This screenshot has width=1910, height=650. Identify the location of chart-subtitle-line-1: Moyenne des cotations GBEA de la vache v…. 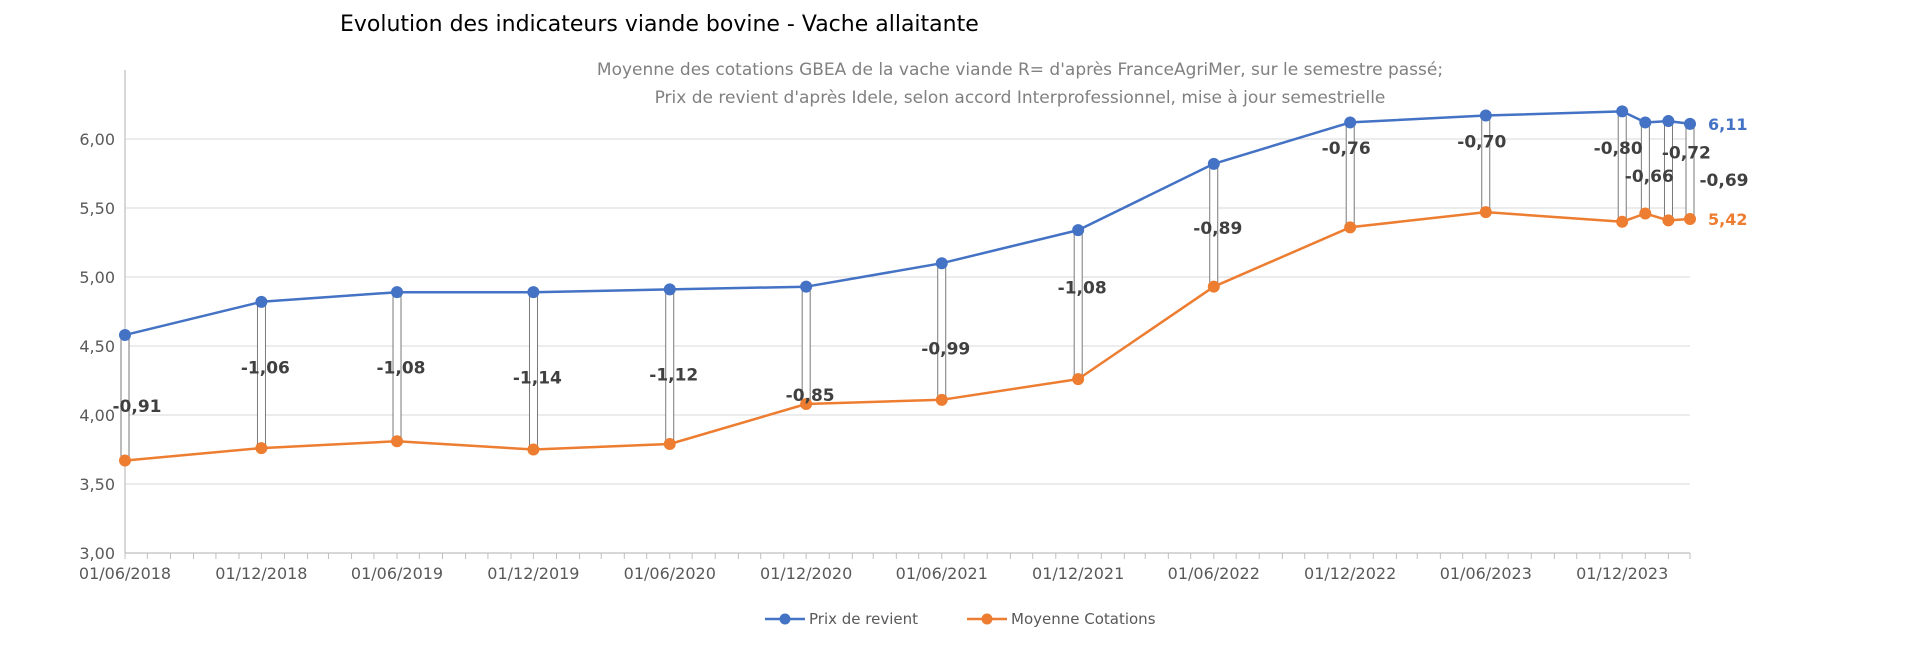
(1020, 70).